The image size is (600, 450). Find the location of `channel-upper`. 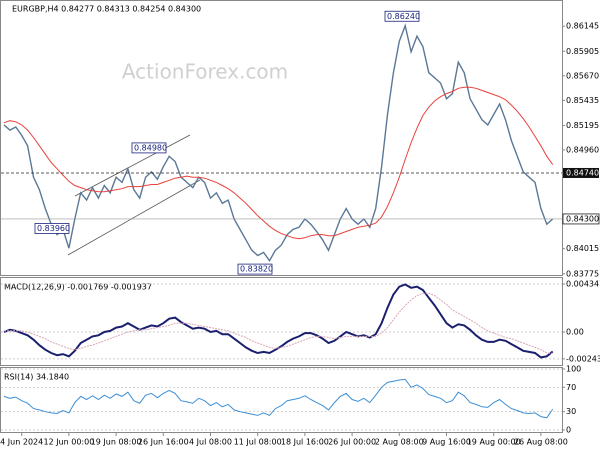

channel-upper is located at coordinates (132, 165).